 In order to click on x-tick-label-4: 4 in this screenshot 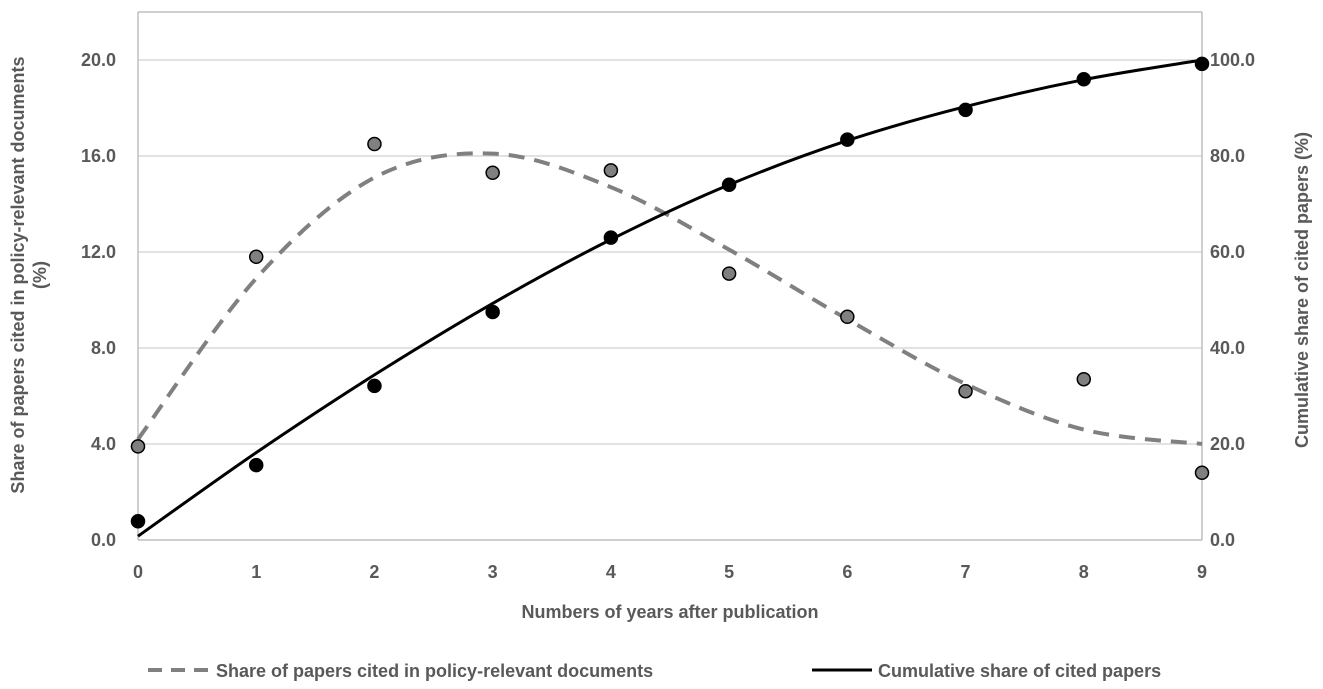, I will do `click(611, 572)`.